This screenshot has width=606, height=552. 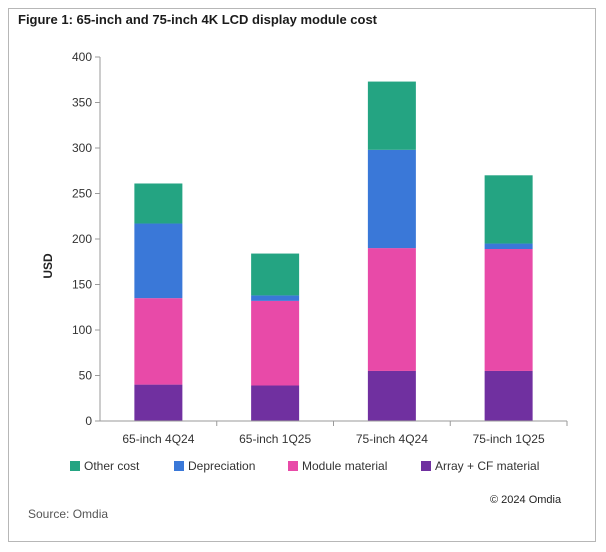 I want to click on y-tick-label: 50, so click(x=86, y=376).